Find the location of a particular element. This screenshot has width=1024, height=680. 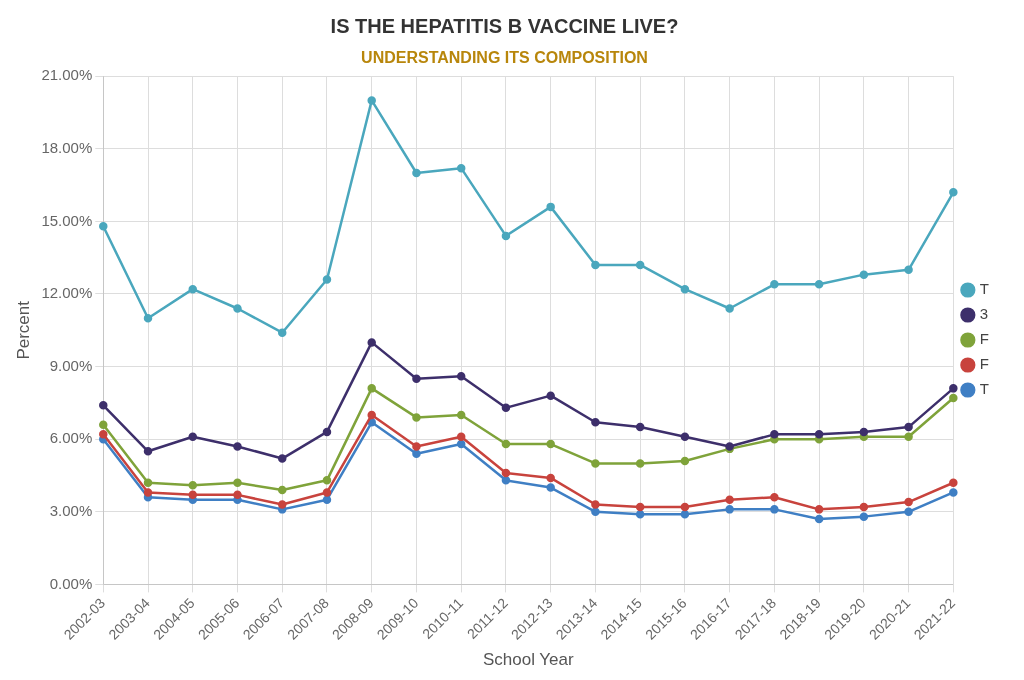

y-tick-label: 3.00% is located at coordinates (71, 510).